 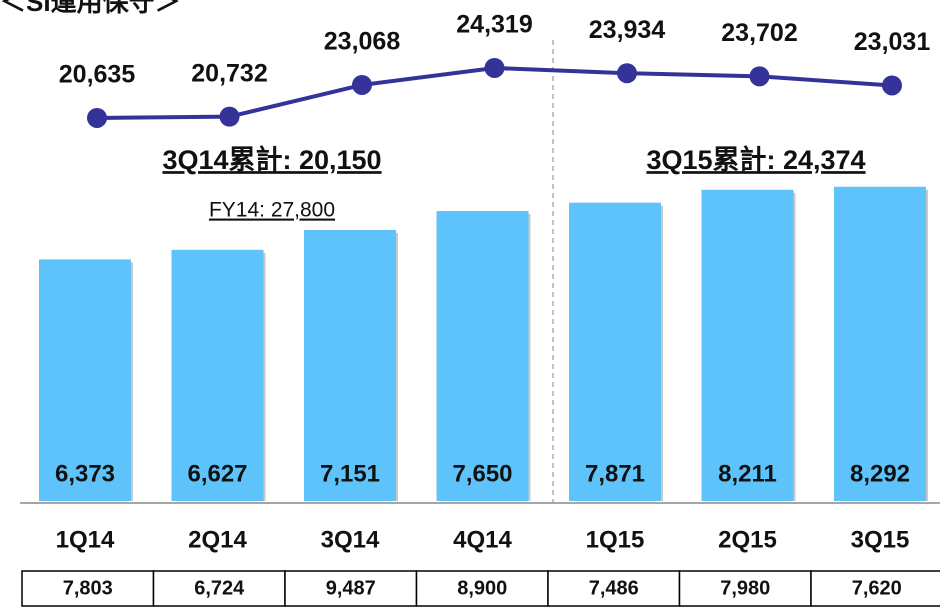 What do you see at coordinates (892, 42) in the screenshot?
I see `line-label: 23,031` at bounding box center [892, 42].